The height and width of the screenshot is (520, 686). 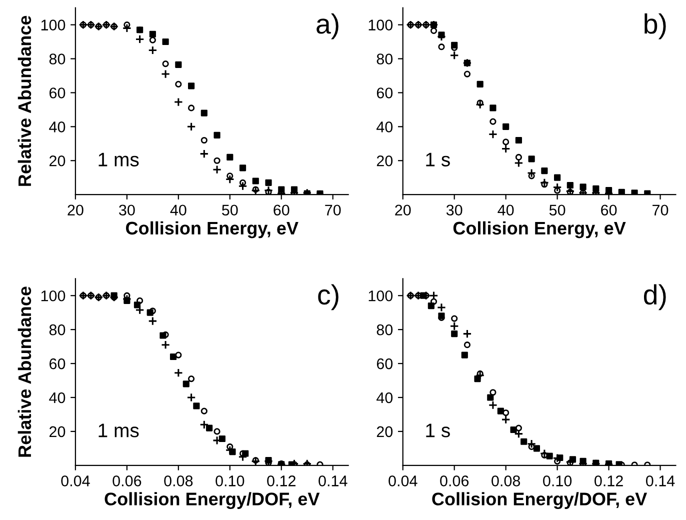 I want to click on annotation: a), so click(x=327, y=26).